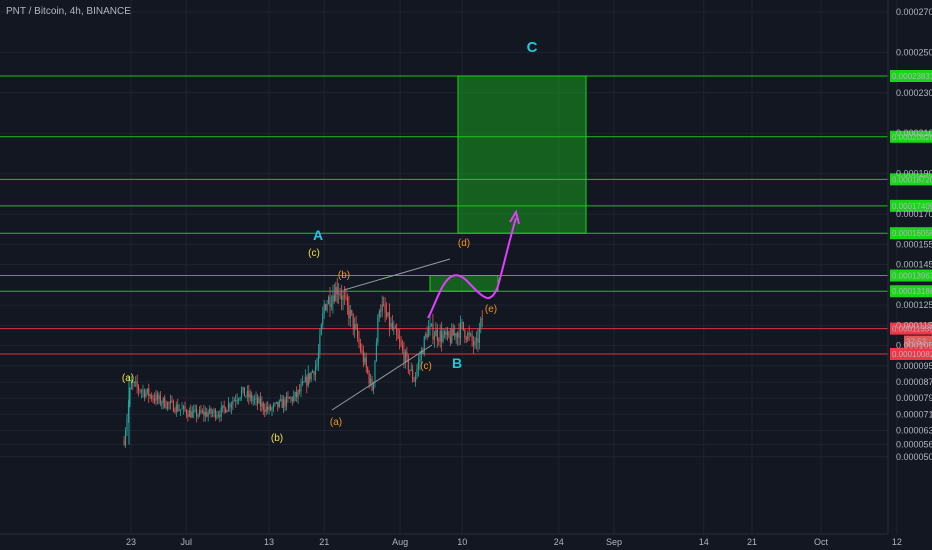 The width and height of the screenshot is (932, 550). I want to click on y-tick-label: 0.00005600, so click(914, 445).